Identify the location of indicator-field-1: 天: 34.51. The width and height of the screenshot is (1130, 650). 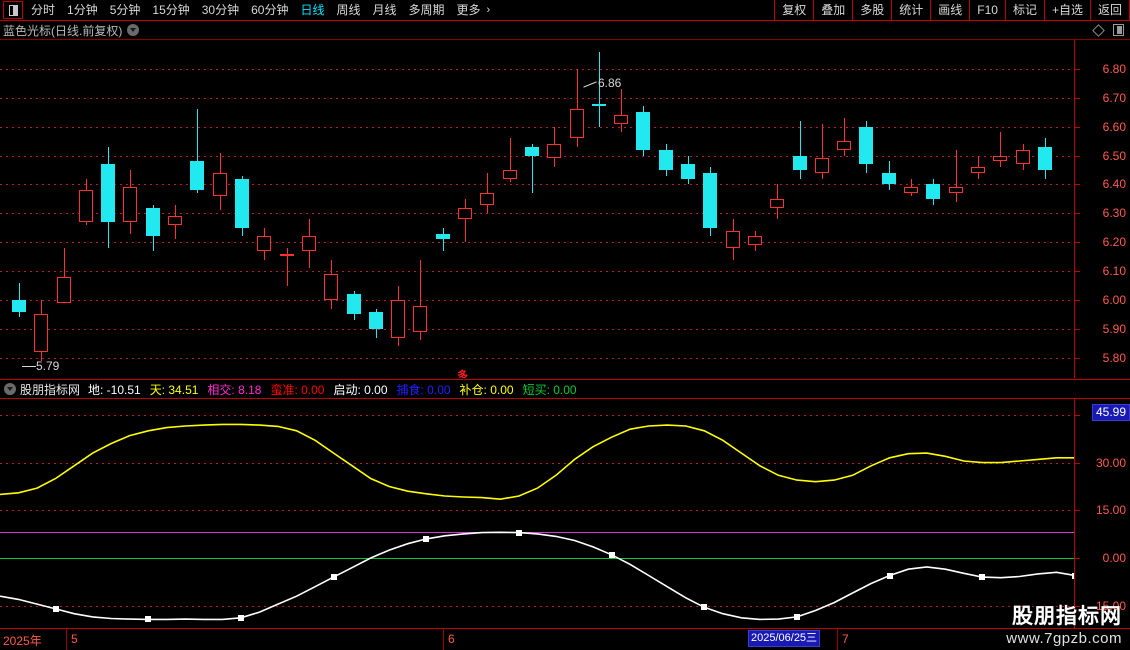
(174, 389).